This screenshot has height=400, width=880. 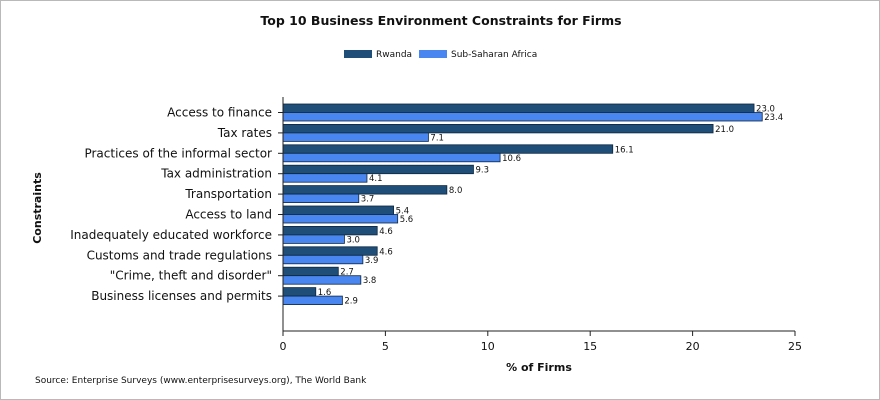 I want to click on legend-label-0: Rwanda, so click(x=394, y=55).